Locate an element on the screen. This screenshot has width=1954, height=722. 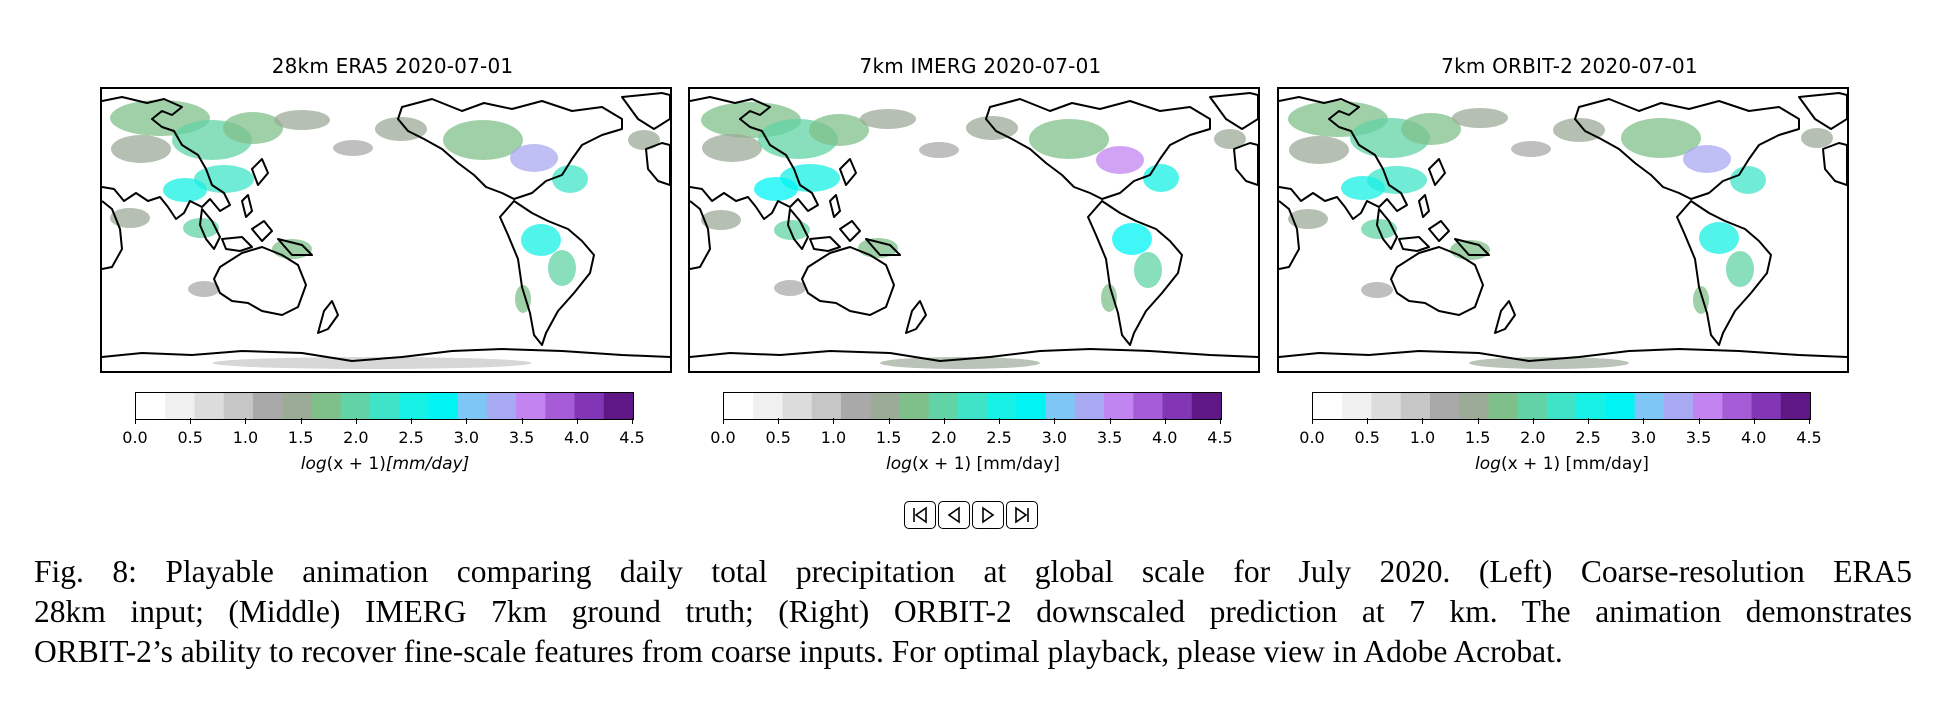
panel-title: 7km ORBIT-2 2020-07-01 is located at coordinates (1569, 66).